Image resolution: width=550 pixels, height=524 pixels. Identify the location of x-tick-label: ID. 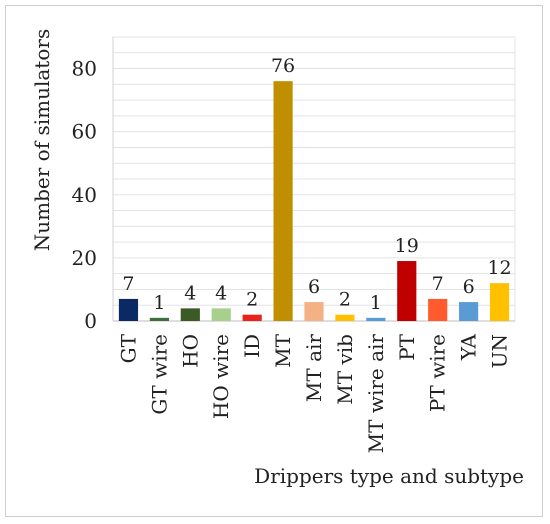
(252, 346).